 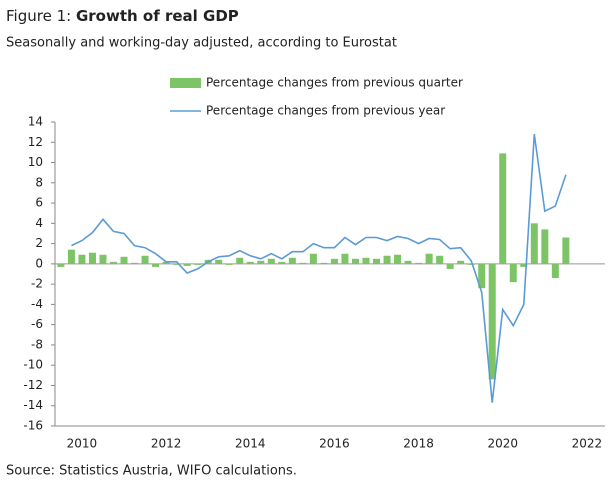 I want to click on legend-swatch, so click(x=185, y=83).